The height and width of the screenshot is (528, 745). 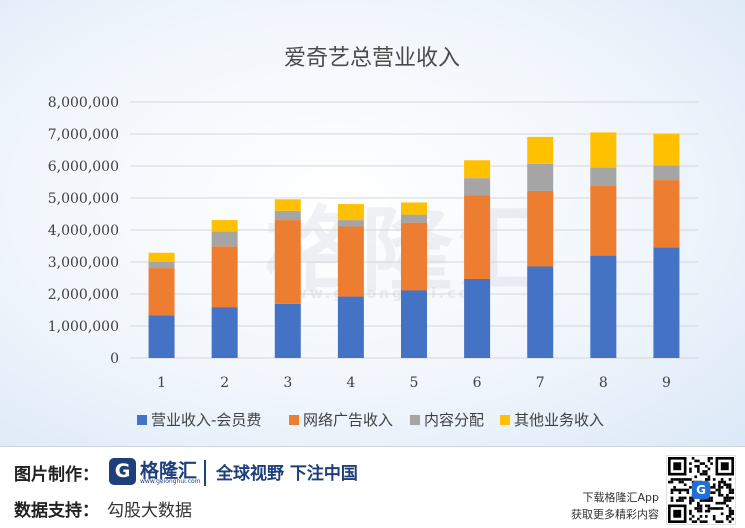 I want to click on logo-name: 格隆汇, so click(x=169, y=471).